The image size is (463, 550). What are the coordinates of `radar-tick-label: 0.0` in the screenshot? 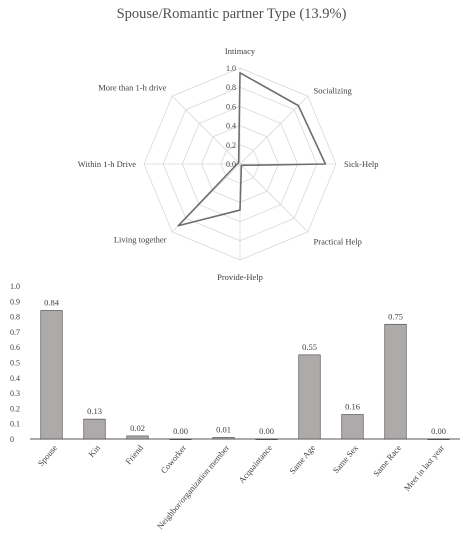 It's located at (231, 164).